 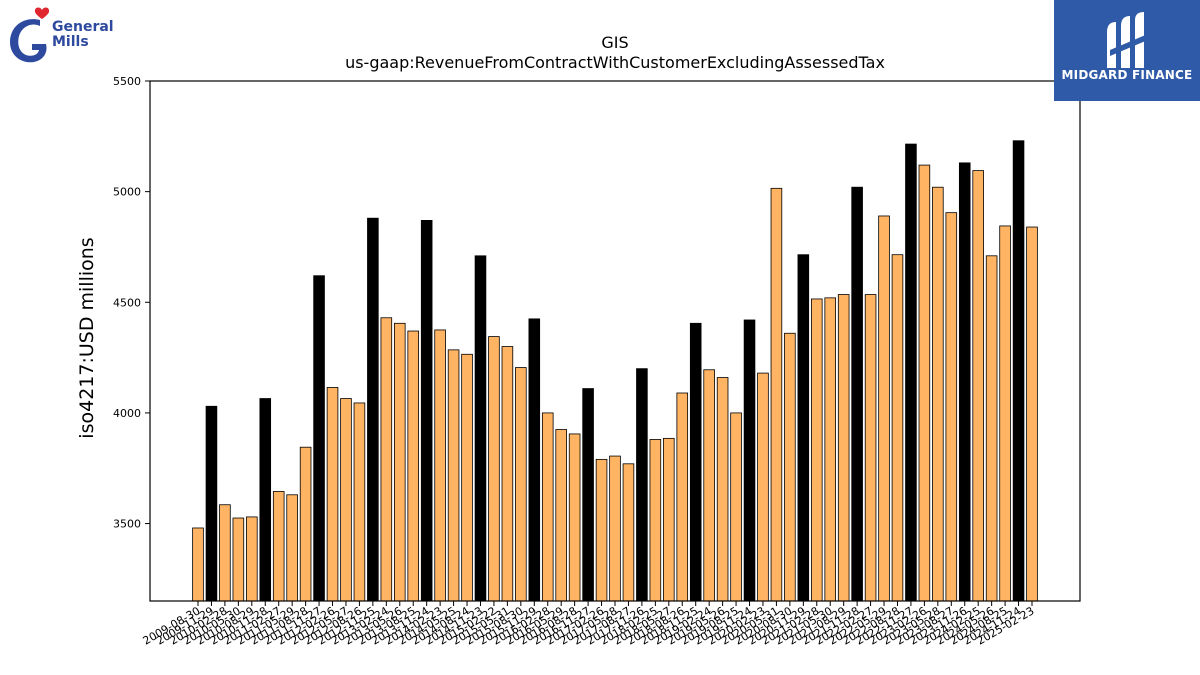 What do you see at coordinates (87, 337) in the screenshot?
I see `y-axis-label: iso4217:USD millions` at bounding box center [87, 337].